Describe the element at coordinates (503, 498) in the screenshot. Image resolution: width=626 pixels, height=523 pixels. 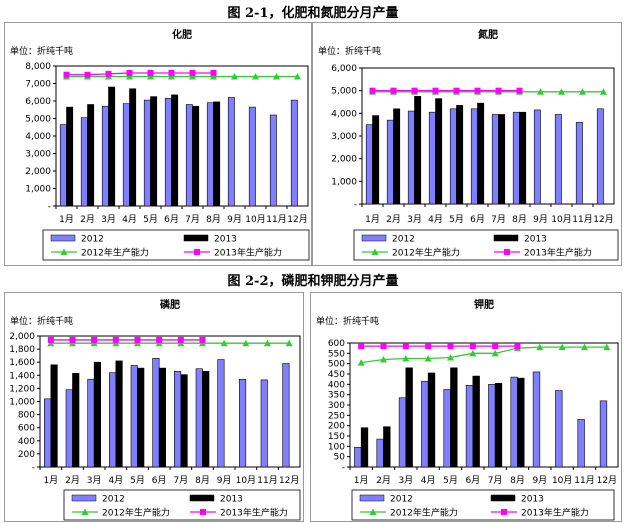
I see `legend-swatch-2013` at that location.